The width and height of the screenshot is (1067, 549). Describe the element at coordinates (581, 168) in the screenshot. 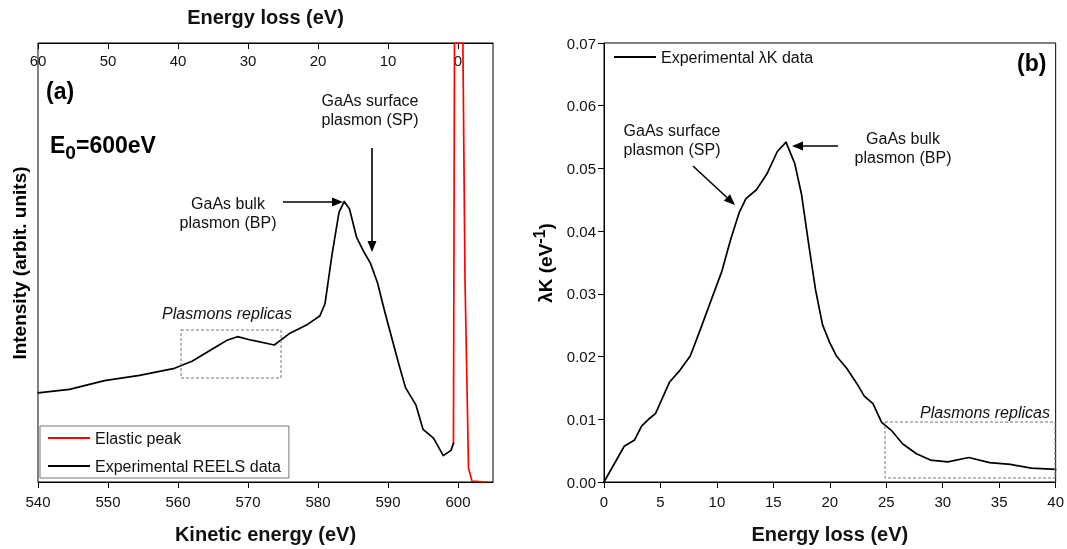

I see `y-tick-label: 0.05` at that location.